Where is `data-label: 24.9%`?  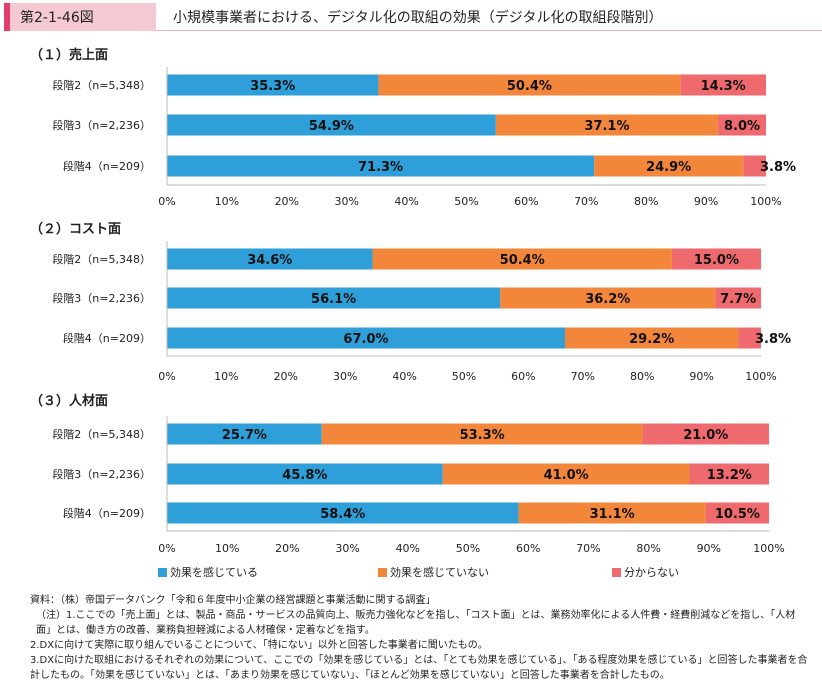 data-label: 24.9% is located at coordinates (668, 167).